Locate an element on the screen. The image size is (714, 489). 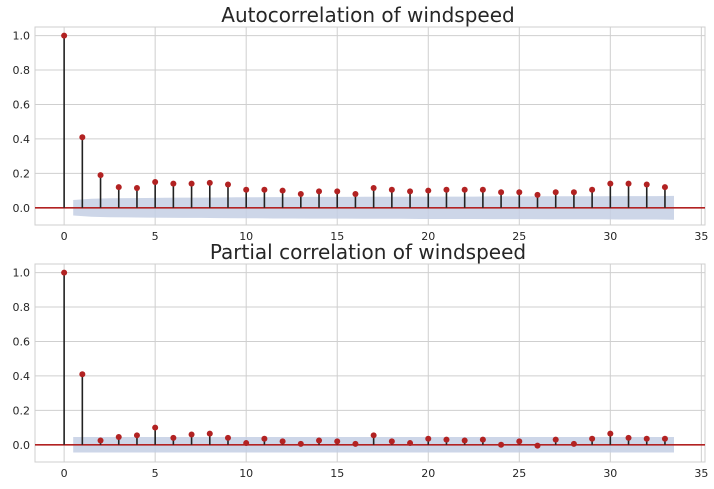
acf-x-tick-label: 20 is located at coordinates (428, 236).